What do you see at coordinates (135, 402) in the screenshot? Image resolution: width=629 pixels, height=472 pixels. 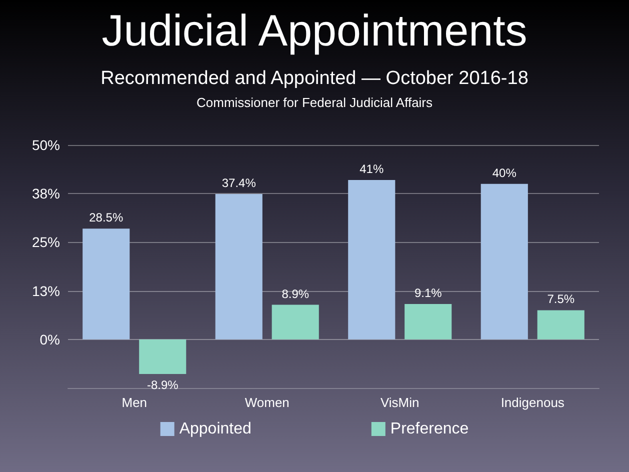 I see `x-tick-label: Men` at bounding box center [135, 402].